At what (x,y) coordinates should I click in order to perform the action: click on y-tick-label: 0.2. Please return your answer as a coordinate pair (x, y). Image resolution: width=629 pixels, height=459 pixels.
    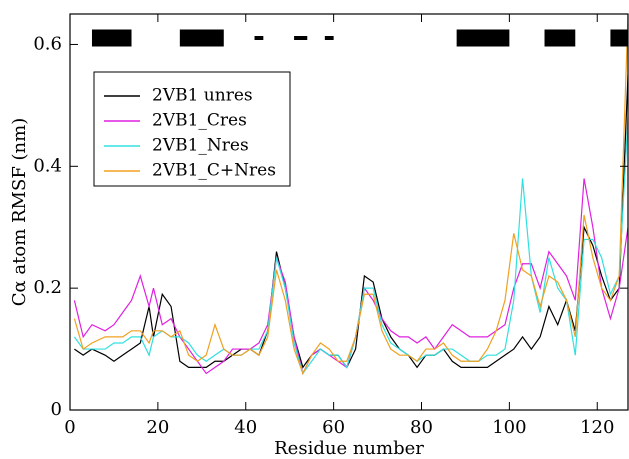
    Looking at the image, I should click on (47, 287).